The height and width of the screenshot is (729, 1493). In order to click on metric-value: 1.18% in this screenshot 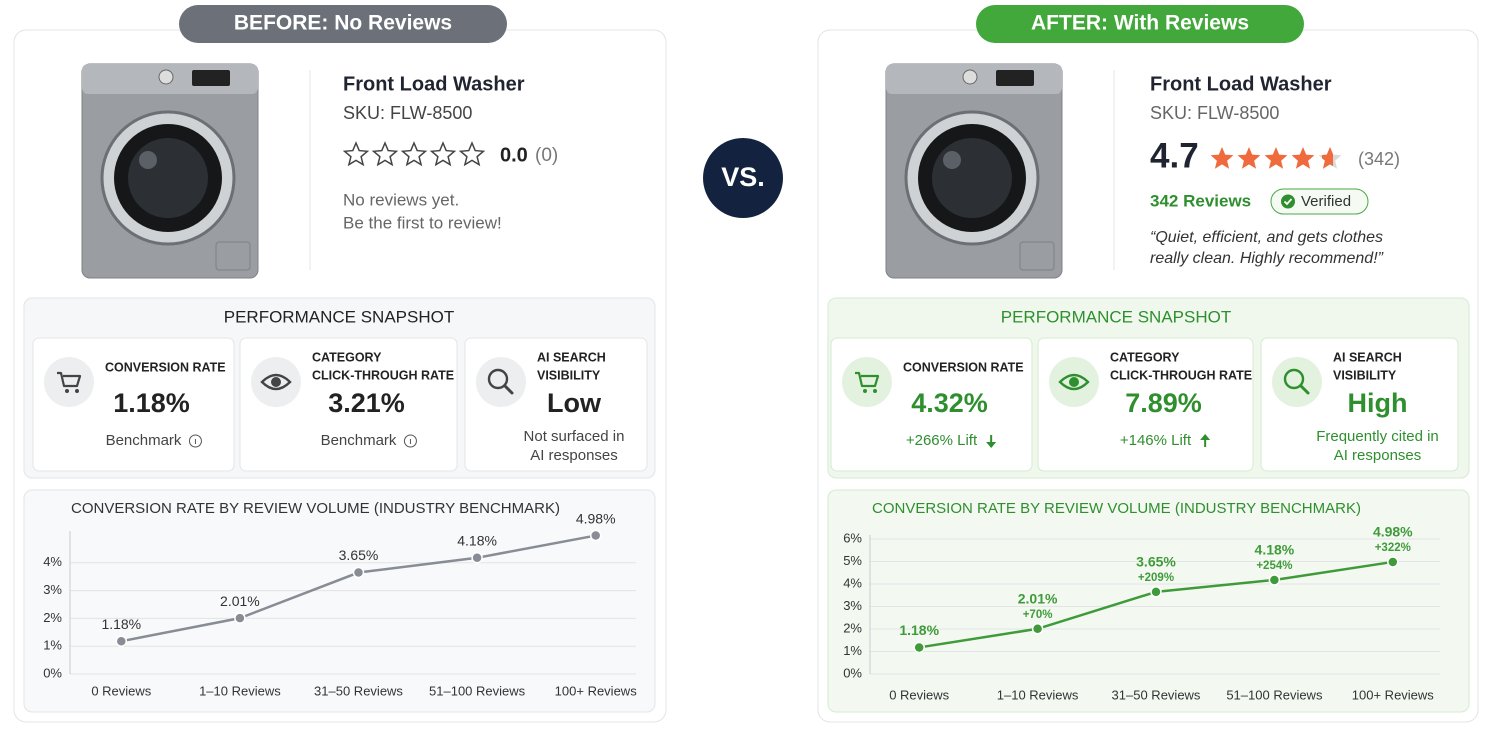, I will do `click(151, 403)`.